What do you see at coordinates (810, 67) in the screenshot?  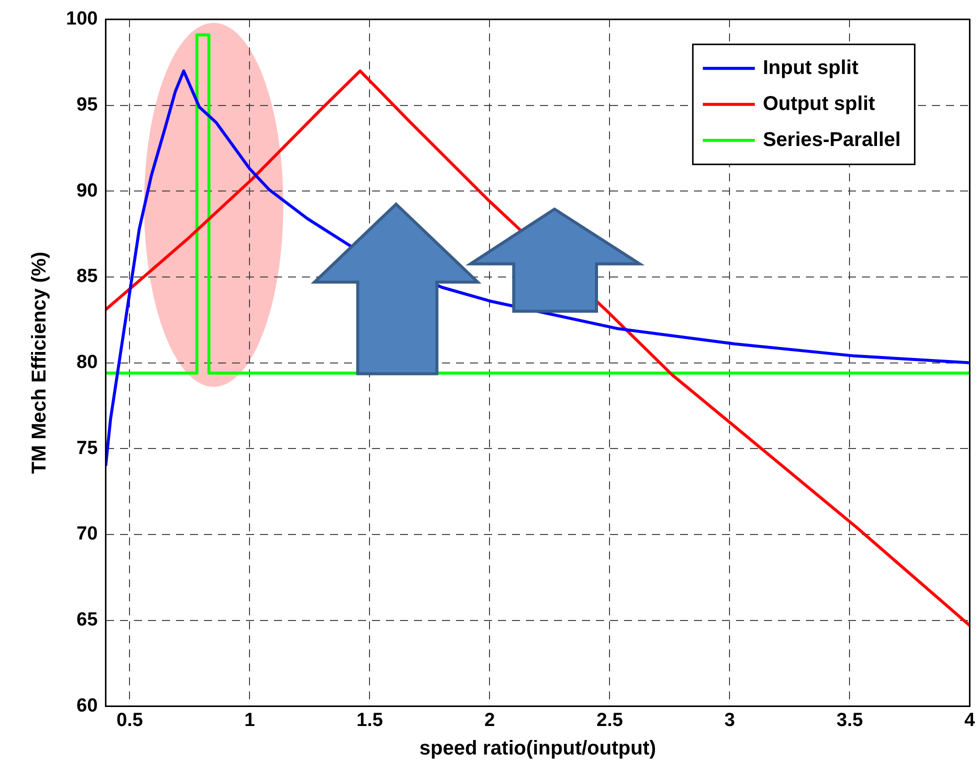 I see `legend-label: Input split` at bounding box center [810, 67].